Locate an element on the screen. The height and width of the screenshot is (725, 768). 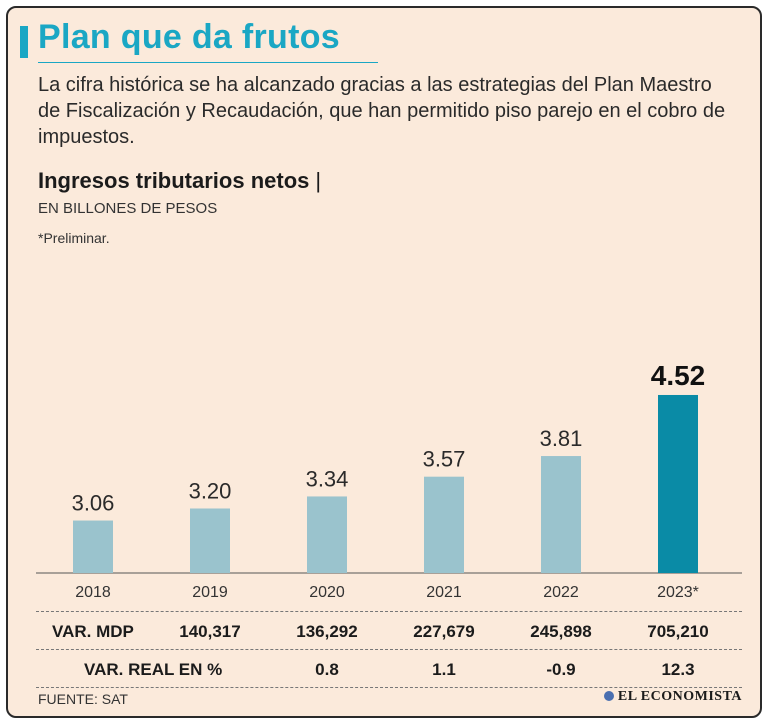
preliminary-note: *Preliminar. is located at coordinates (74, 238).